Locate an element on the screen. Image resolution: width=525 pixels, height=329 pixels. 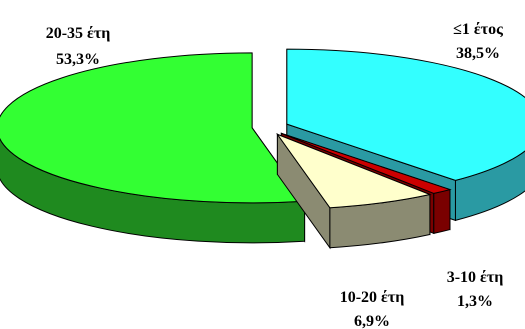
slice-label-10-20: 10-20 έτη is located at coordinates (372, 297).